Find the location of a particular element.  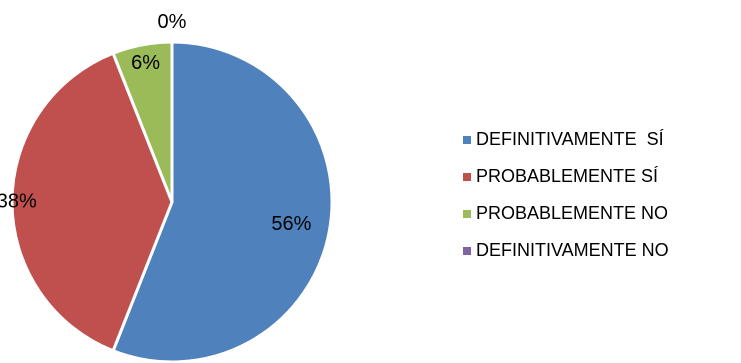

data-label-probablemente-no: 6% is located at coordinates (145, 63).